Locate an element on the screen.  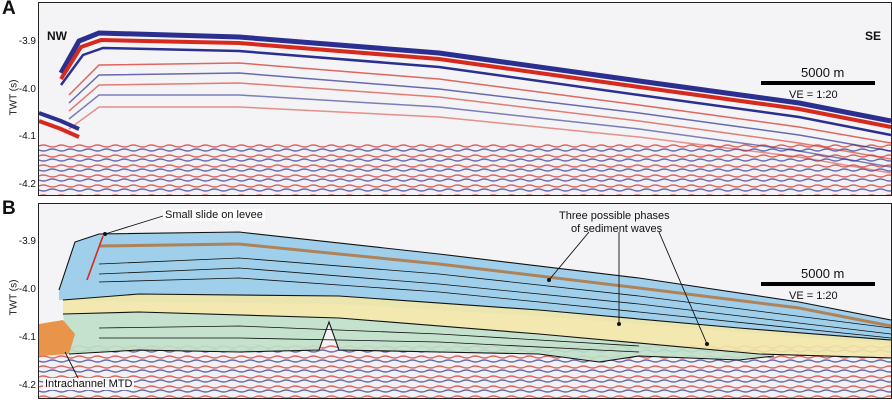
panel-a-scale-label: 5000 m is located at coordinates (823, 72).